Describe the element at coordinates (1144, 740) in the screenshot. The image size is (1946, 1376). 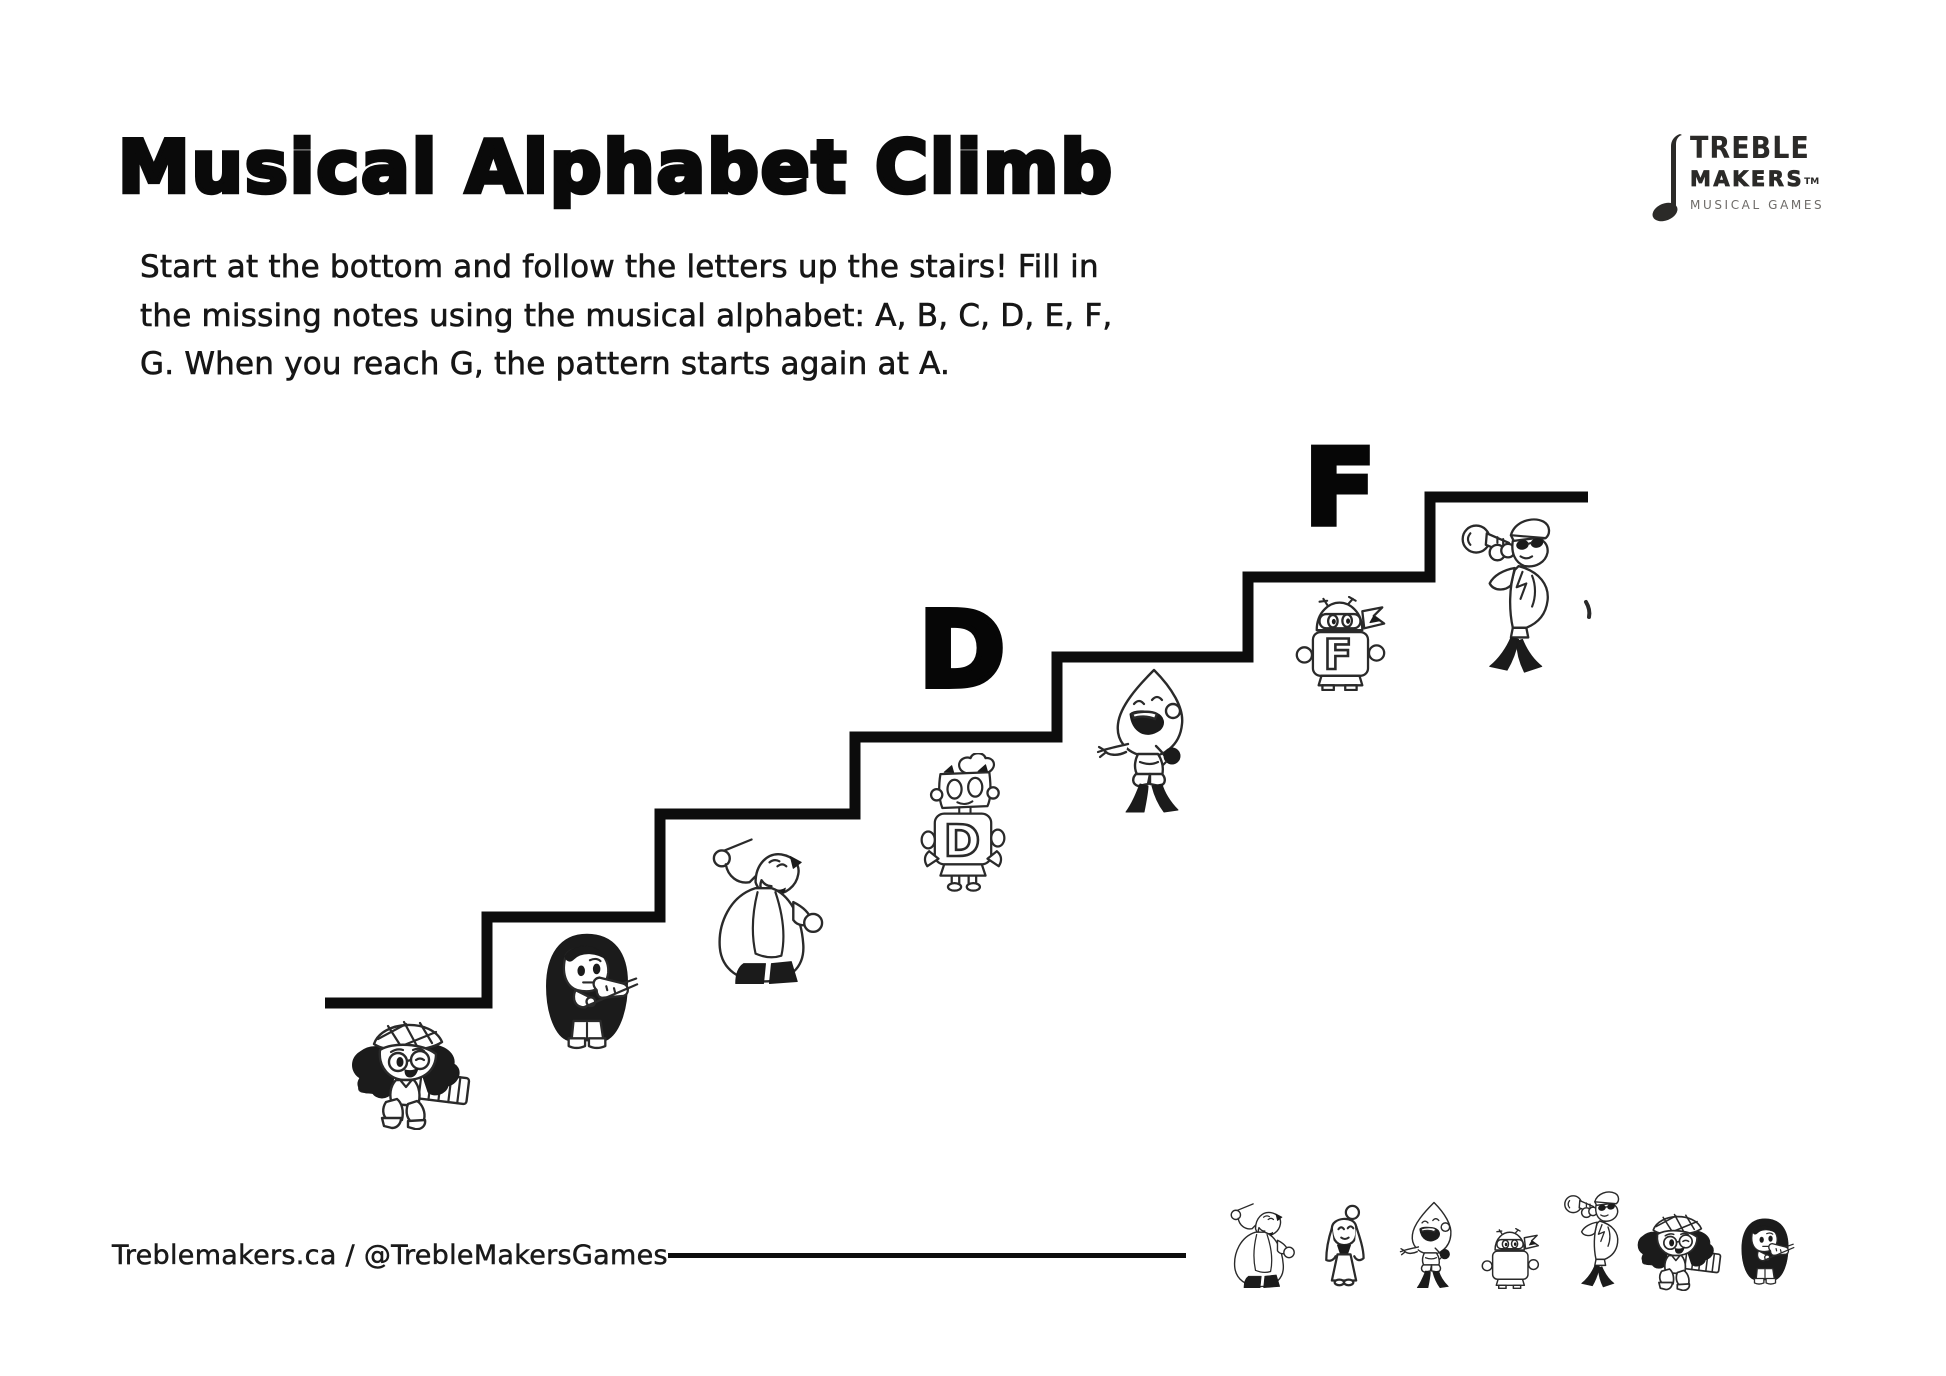
I see `character-singer` at that location.